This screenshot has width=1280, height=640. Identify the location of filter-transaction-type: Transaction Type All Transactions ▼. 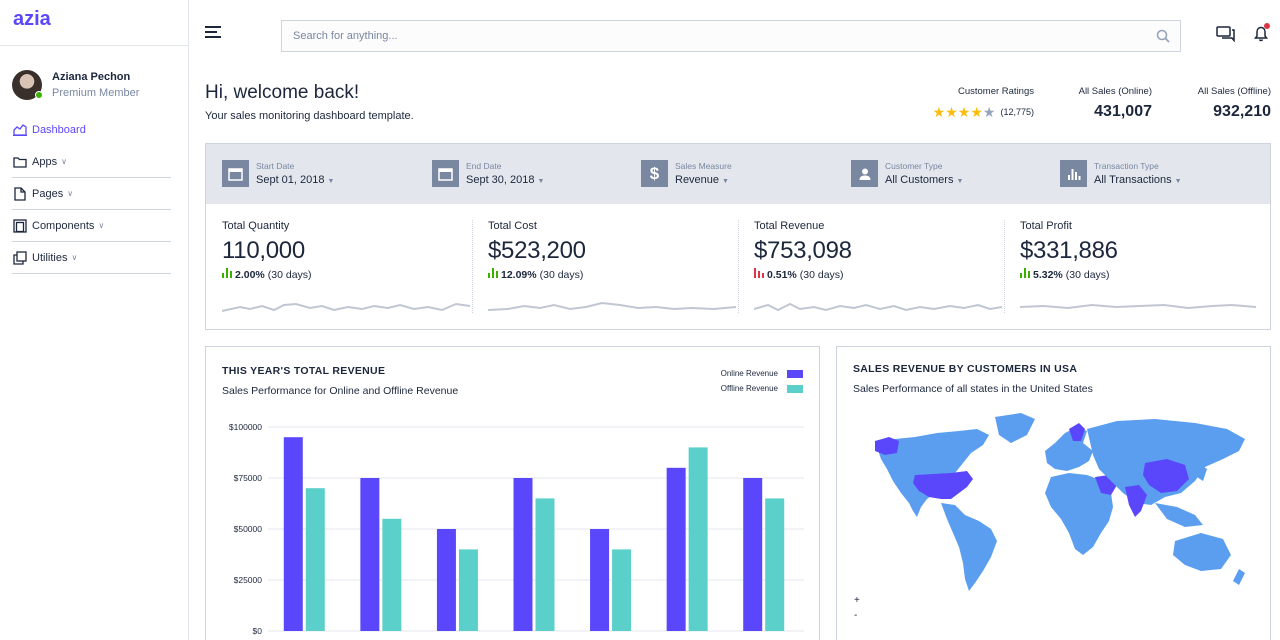
(1121, 173).